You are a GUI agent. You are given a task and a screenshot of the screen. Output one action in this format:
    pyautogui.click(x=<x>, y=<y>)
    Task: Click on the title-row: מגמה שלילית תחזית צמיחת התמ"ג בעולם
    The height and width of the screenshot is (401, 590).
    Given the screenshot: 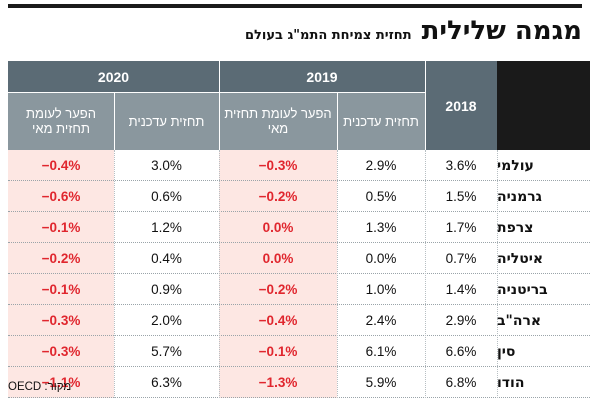 What is the action you would take?
    pyautogui.click(x=295, y=31)
    